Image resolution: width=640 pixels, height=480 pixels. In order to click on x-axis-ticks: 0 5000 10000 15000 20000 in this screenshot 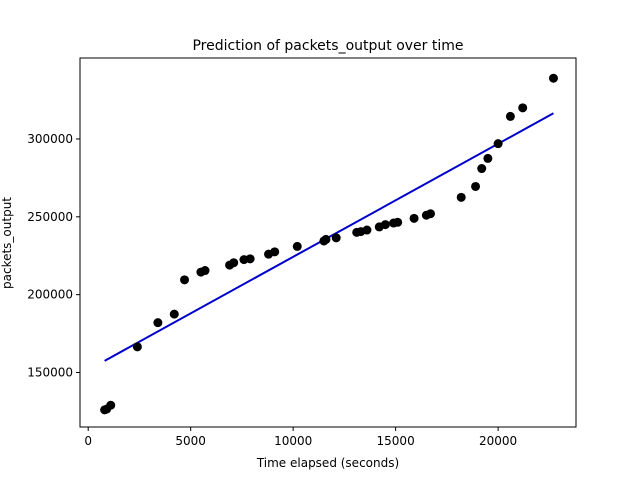, I will do `click(300, 437)`.